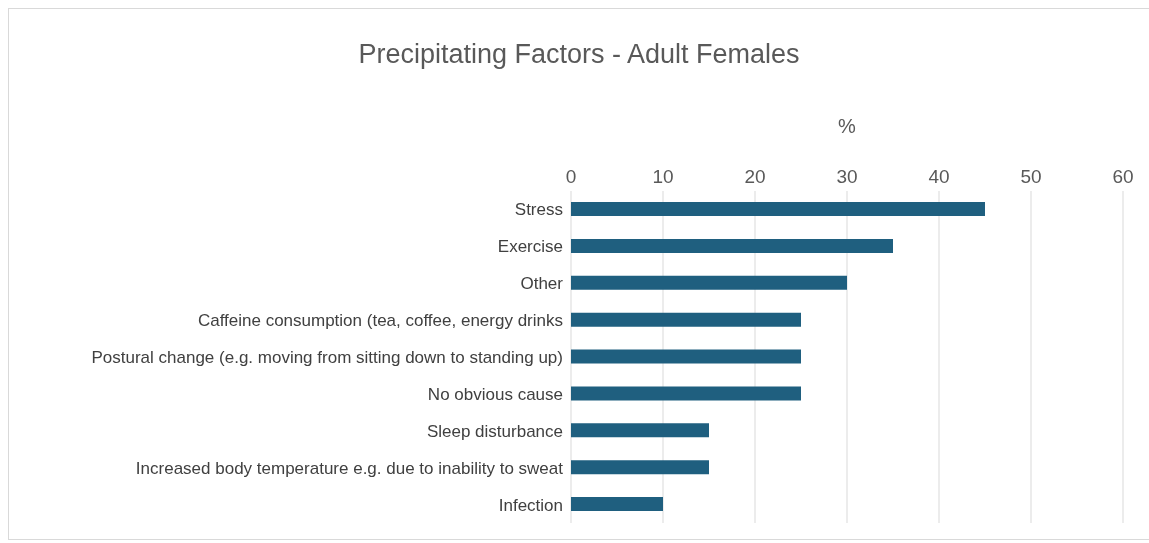  What do you see at coordinates (349, 468) in the screenshot?
I see `y-tick-label: Increased body temperature e.g. due to inability to sweat` at bounding box center [349, 468].